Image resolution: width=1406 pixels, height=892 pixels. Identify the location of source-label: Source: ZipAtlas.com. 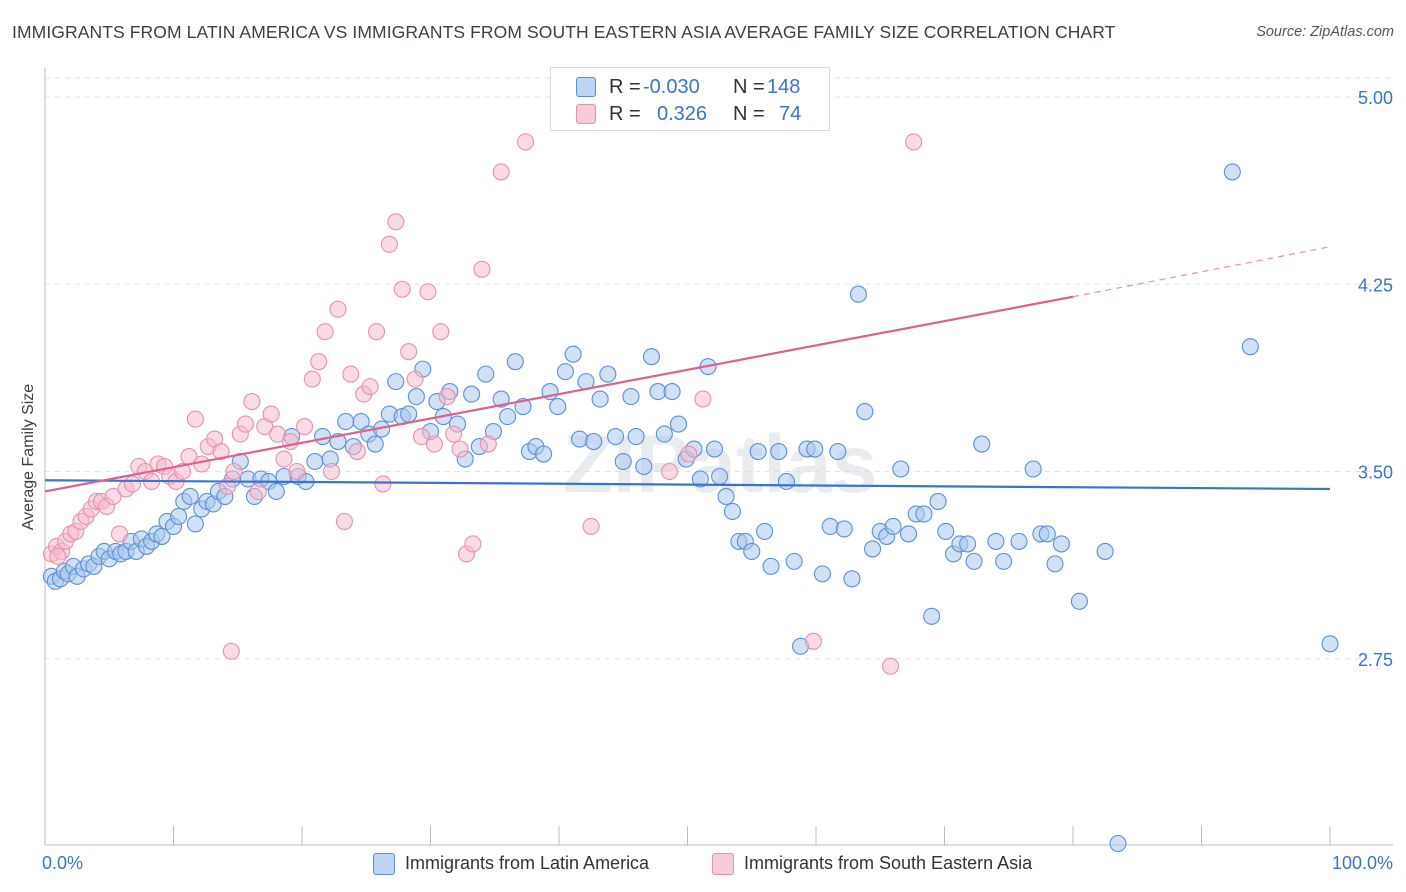
(1325, 32).